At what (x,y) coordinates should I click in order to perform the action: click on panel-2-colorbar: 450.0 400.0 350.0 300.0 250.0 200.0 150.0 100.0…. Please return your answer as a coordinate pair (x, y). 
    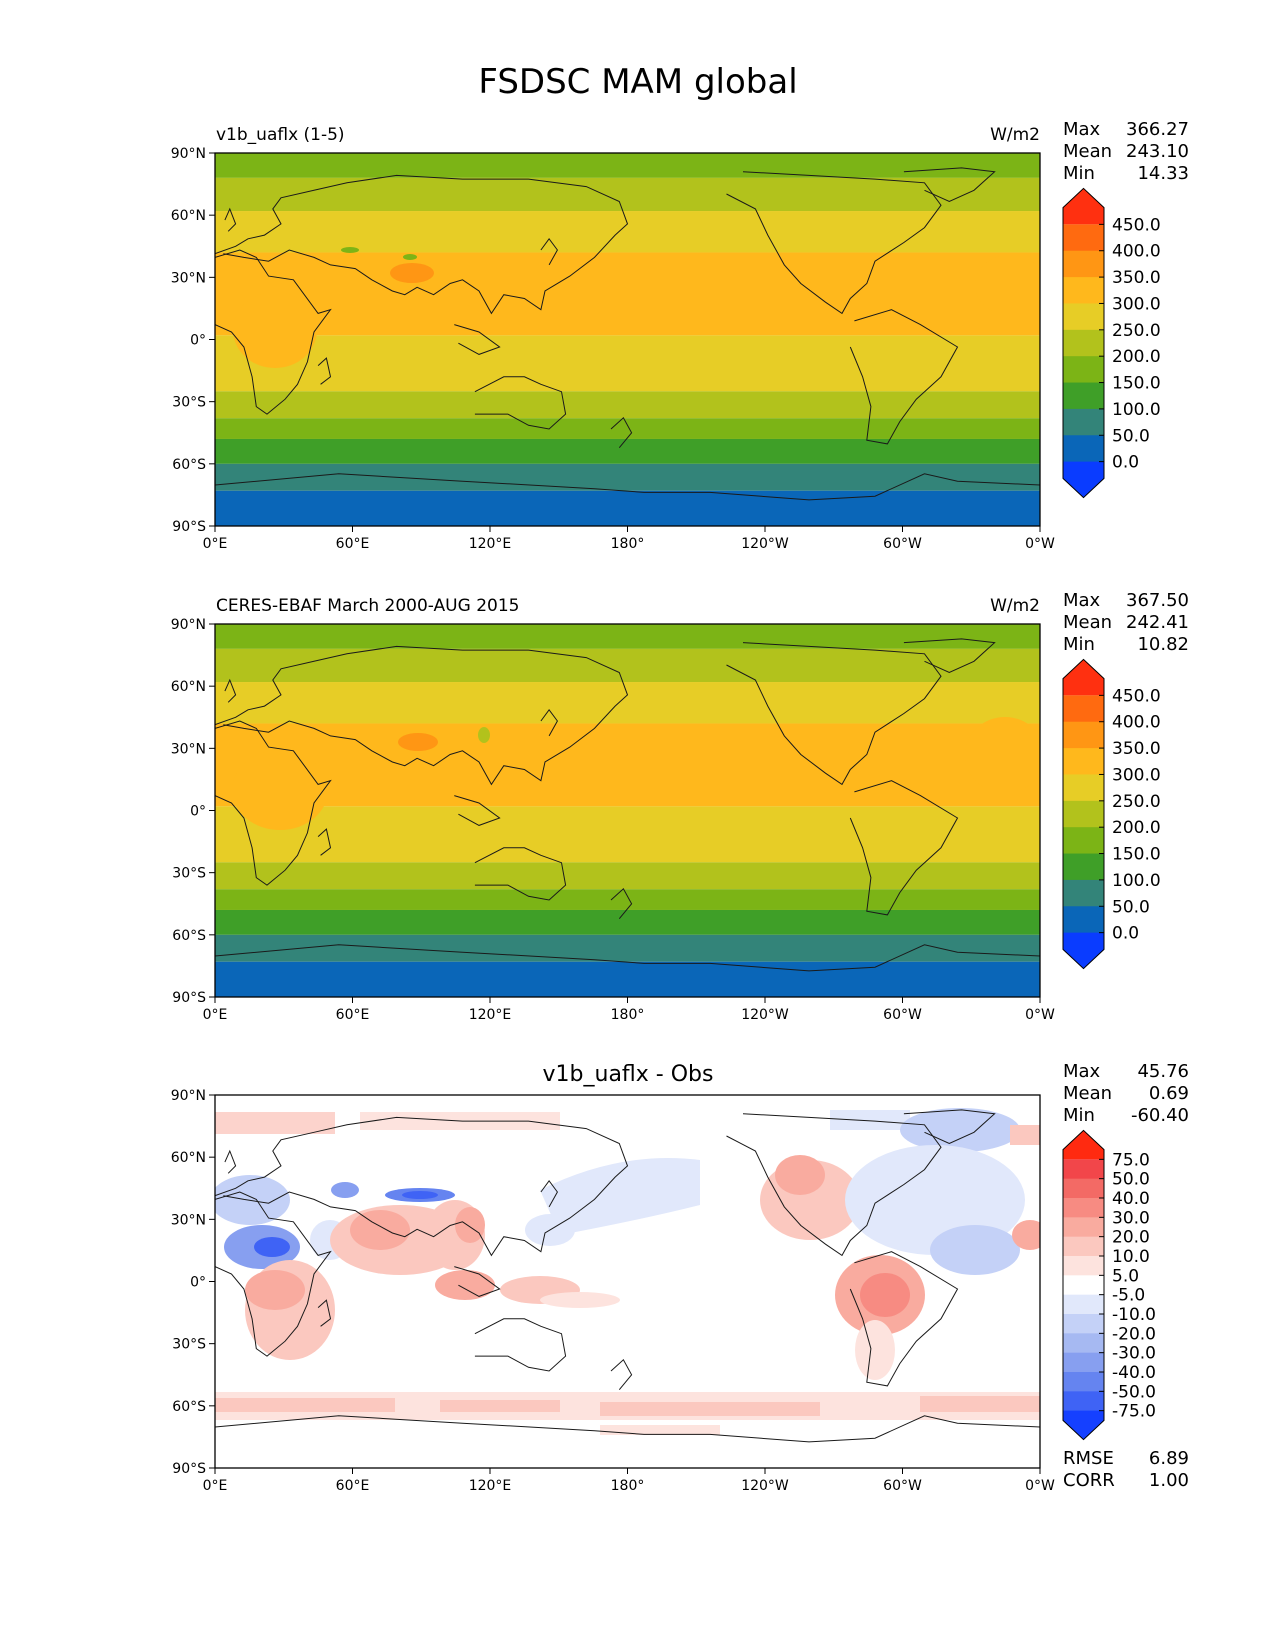
    Looking at the image, I should click on (1111, 814).